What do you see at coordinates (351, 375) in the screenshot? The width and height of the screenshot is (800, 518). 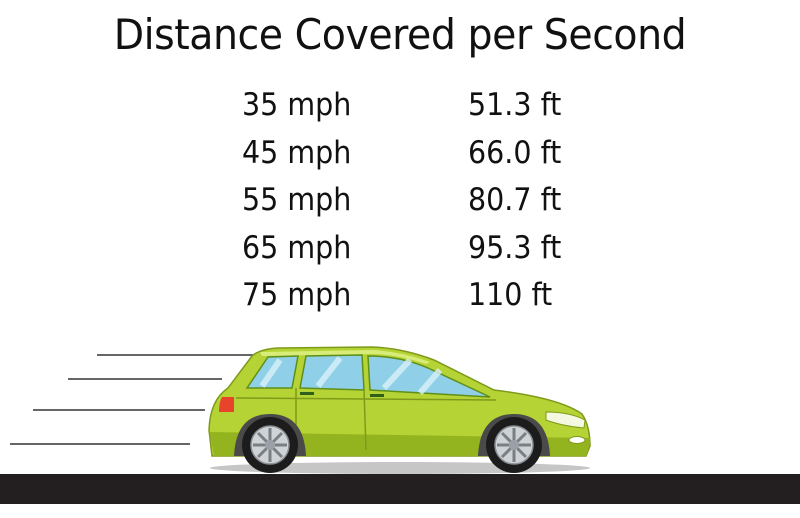 I see `window-reflections` at bounding box center [351, 375].